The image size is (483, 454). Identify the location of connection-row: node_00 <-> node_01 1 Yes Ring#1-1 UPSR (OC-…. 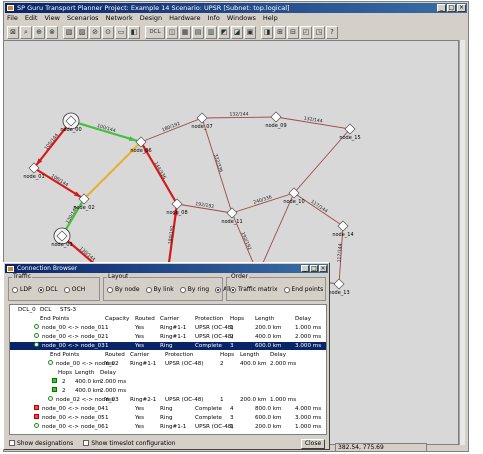
(168, 328).